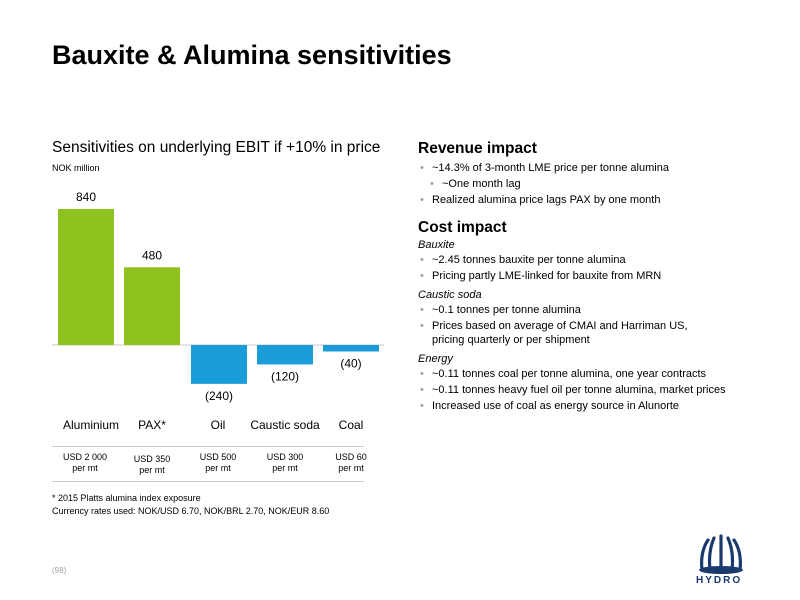 The image size is (800, 600). I want to click on category-label-caustic-soda: Caustic soda, so click(285, 425).